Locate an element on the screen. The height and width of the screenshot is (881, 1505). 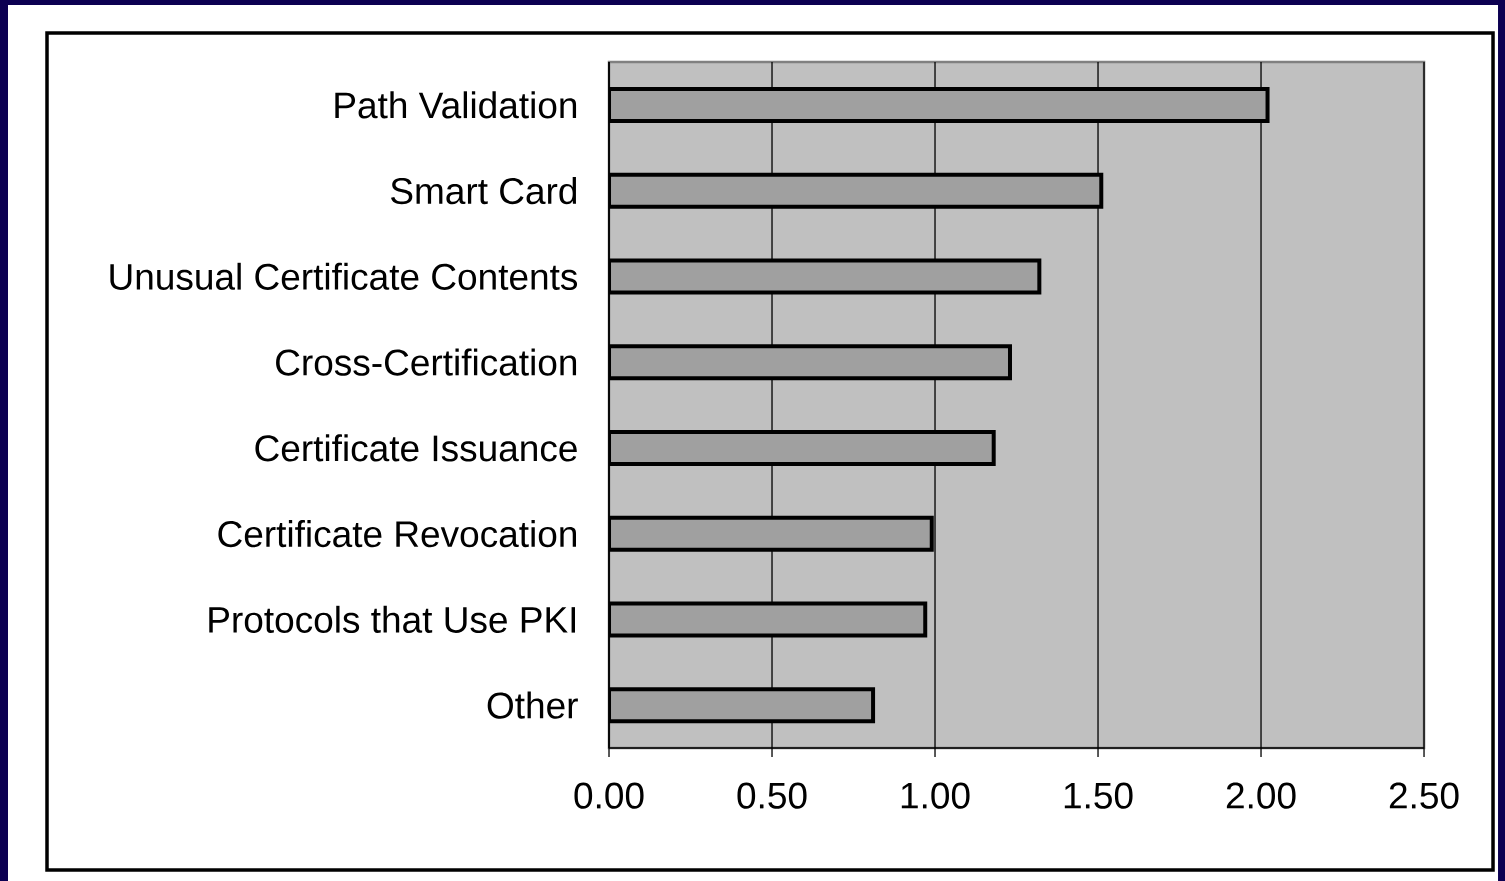
y-tick-label: Certificate Issuance is located at coordinates (416, 448).